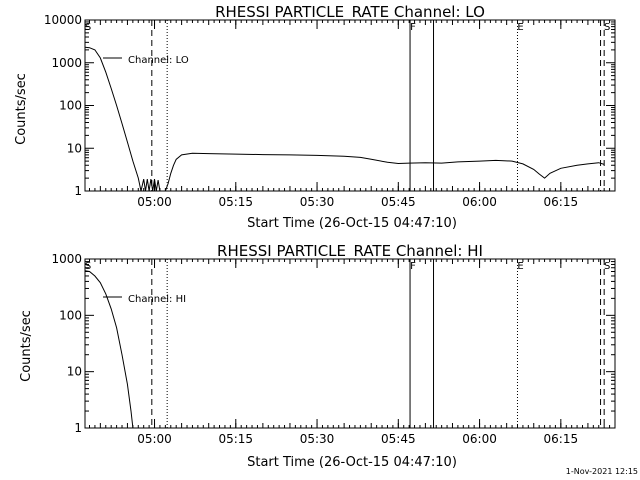  I want to click on y-tick-label: 10000, so click(63, 20).